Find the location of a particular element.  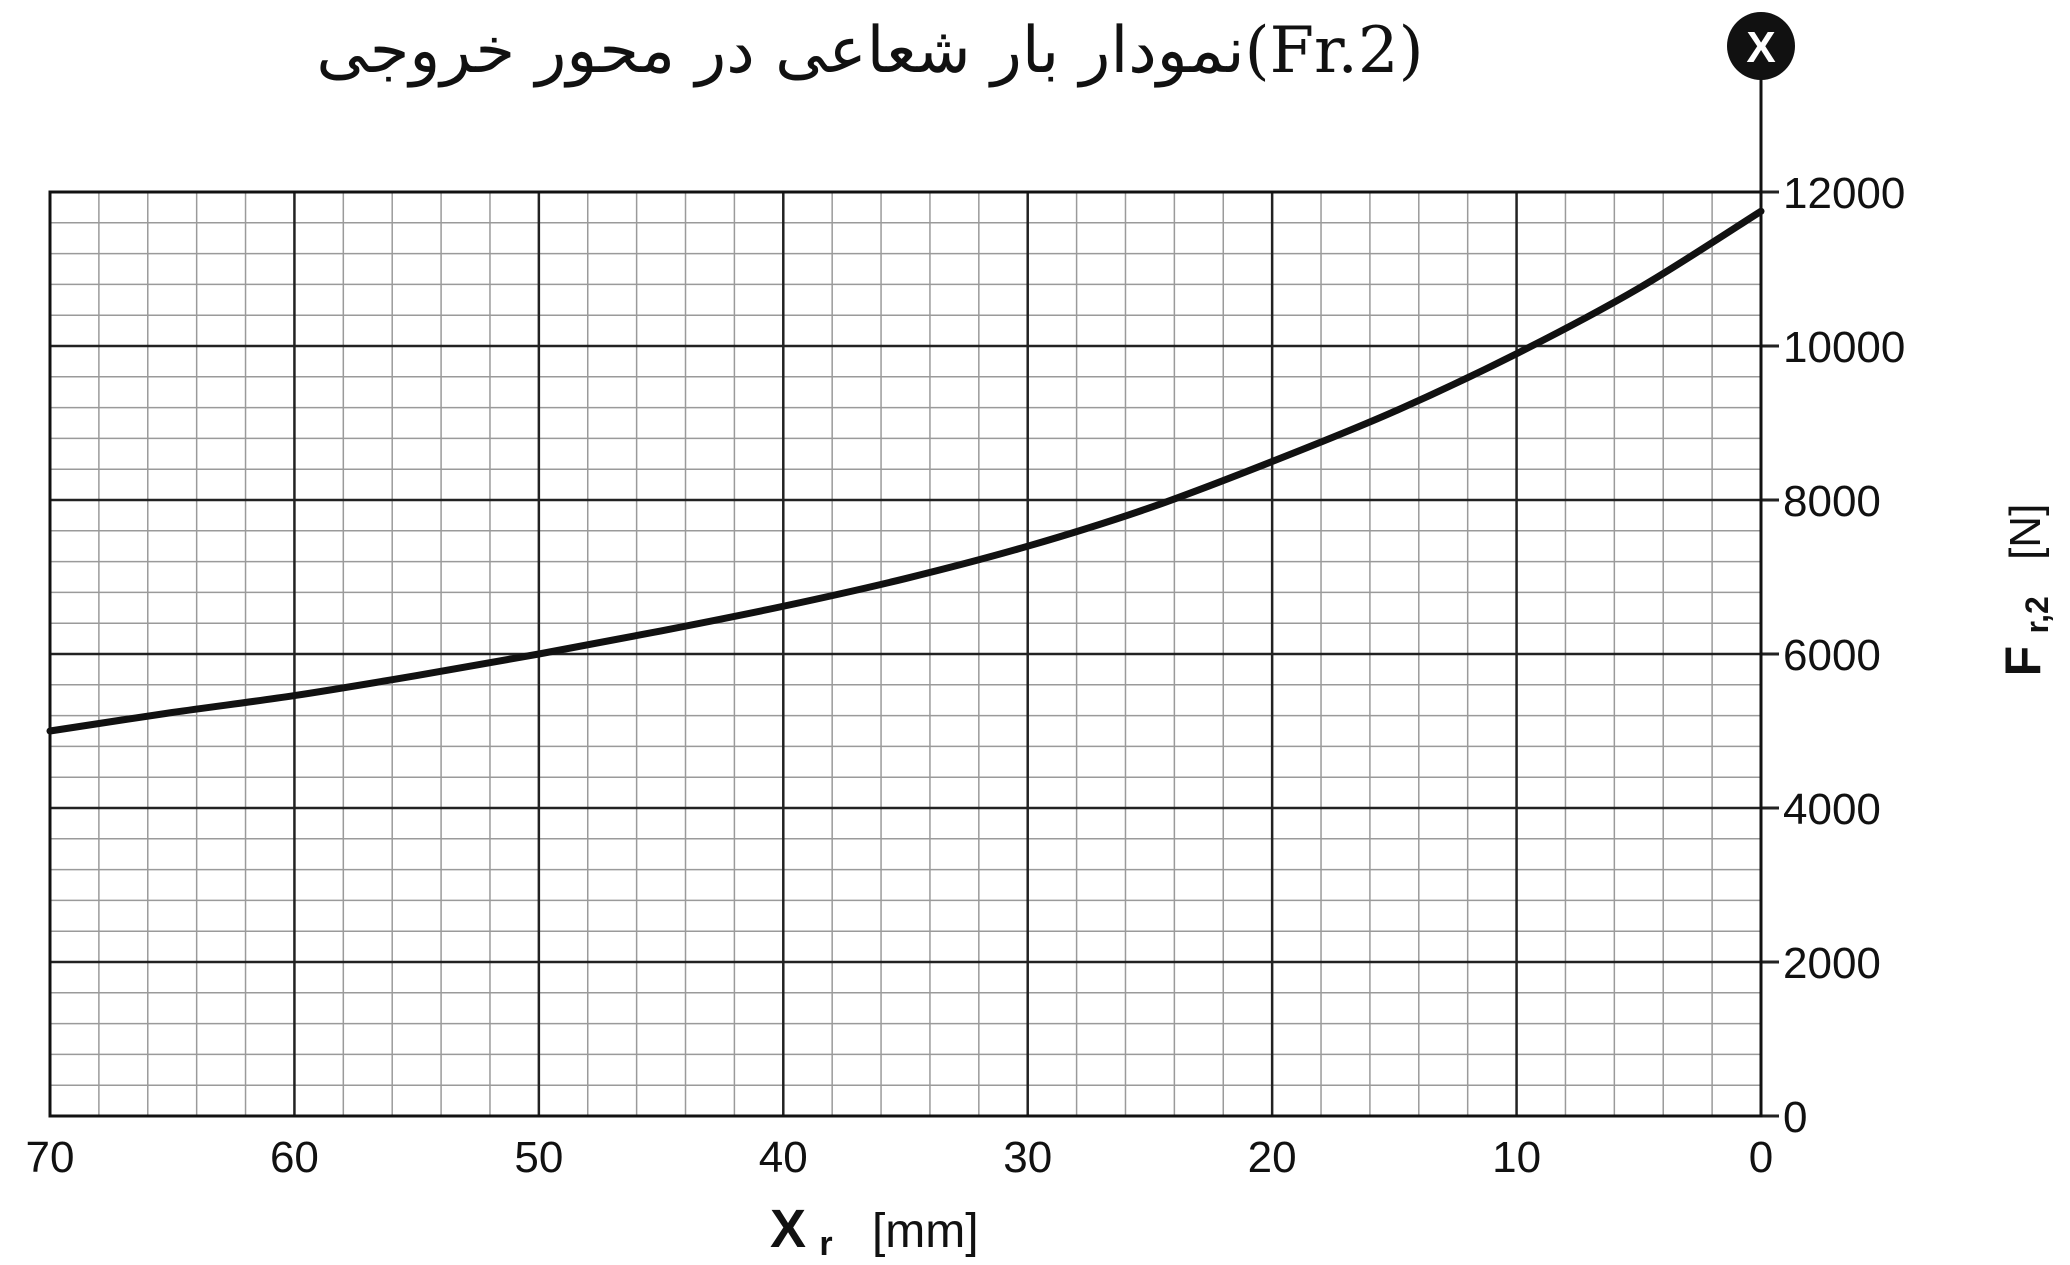

axis-marker-label: X is located at coordinates (1760, 47).